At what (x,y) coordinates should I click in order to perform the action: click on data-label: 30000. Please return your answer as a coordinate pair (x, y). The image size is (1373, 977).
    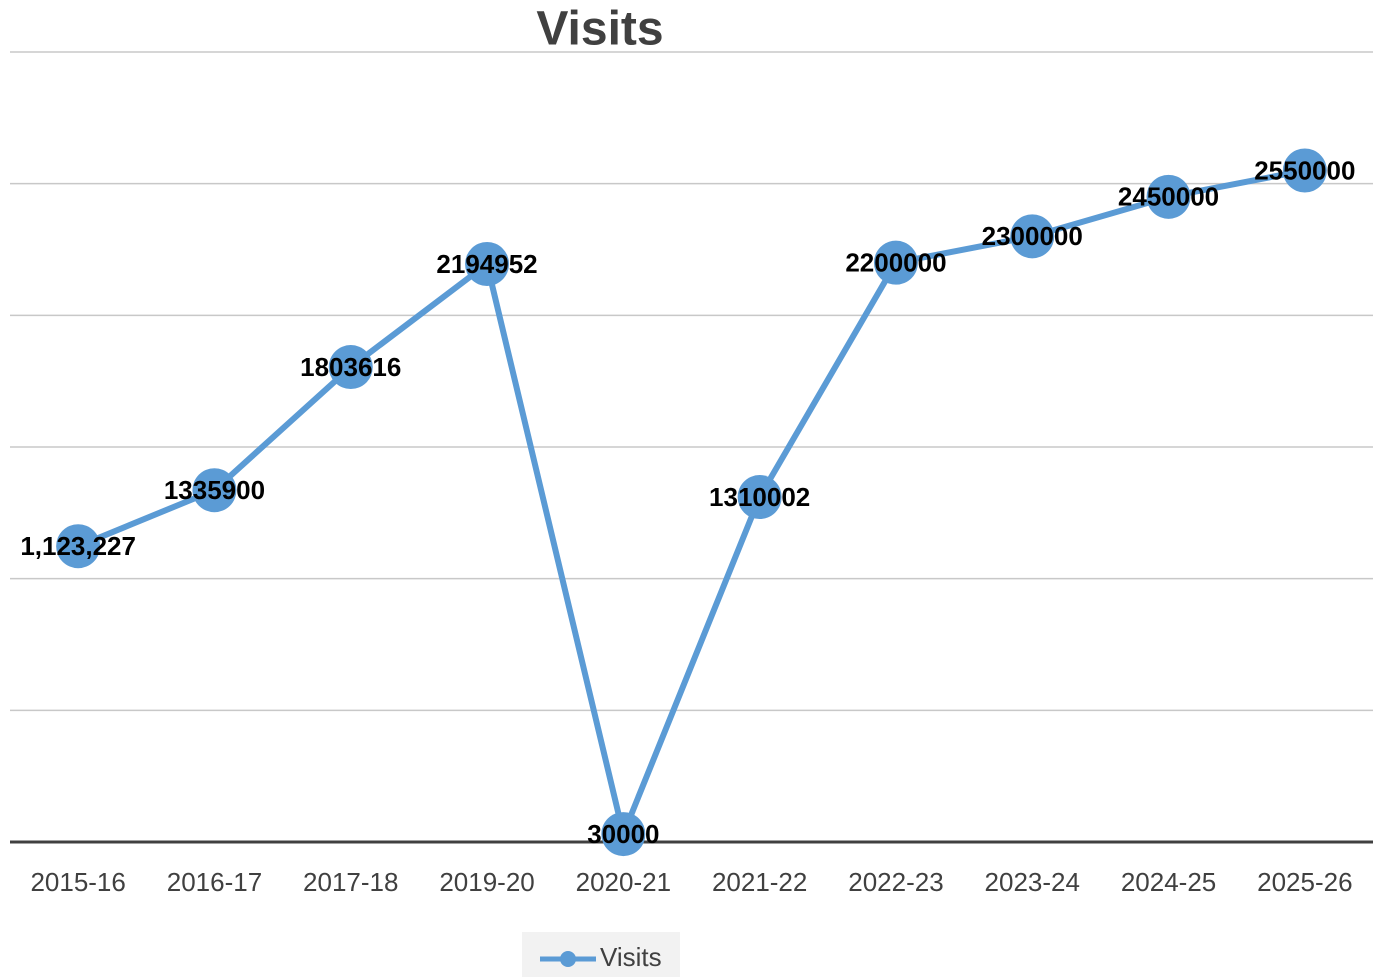
    Looking at the image, I should click on (623, 834).